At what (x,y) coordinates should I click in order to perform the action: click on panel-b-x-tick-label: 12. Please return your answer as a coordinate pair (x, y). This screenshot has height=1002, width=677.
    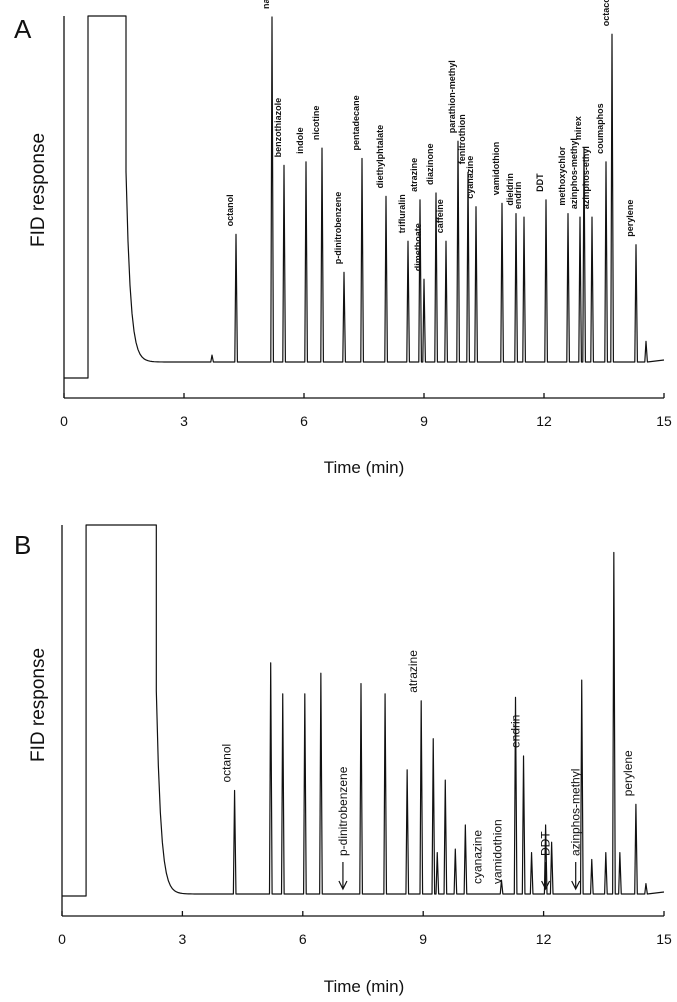
    Looking at the image, I should click on (544, 939).